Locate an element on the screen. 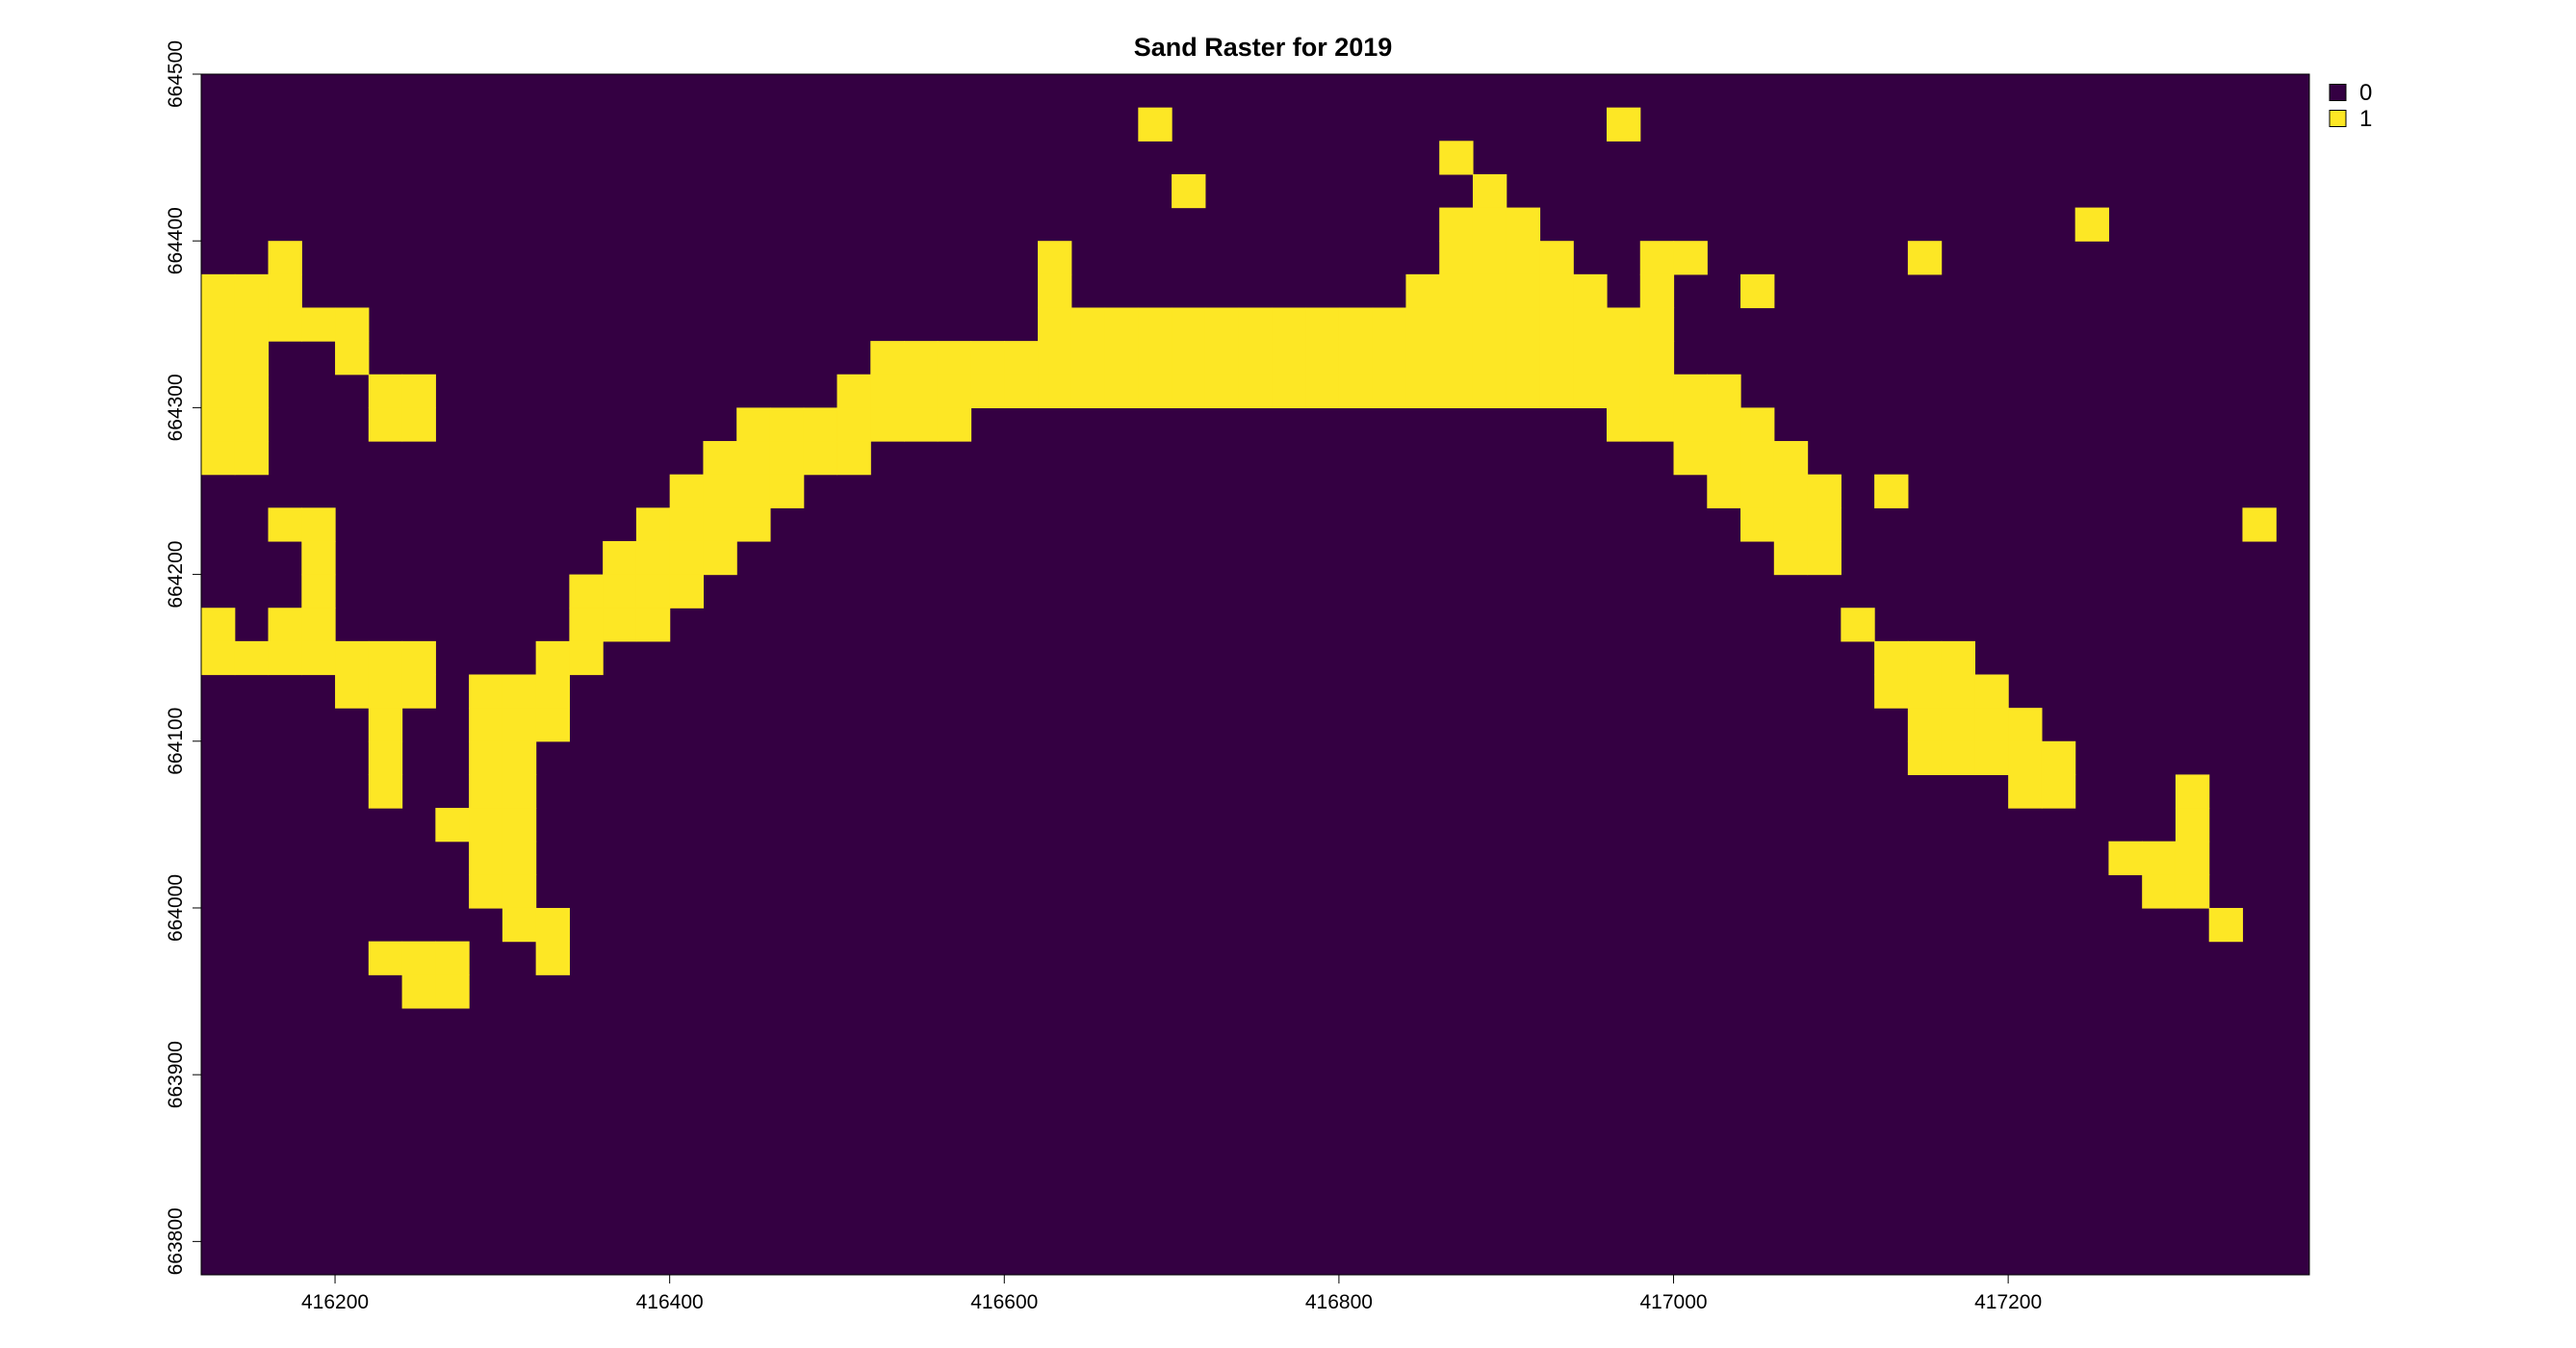  legend-swatch is located at coordinates (2338, 119).